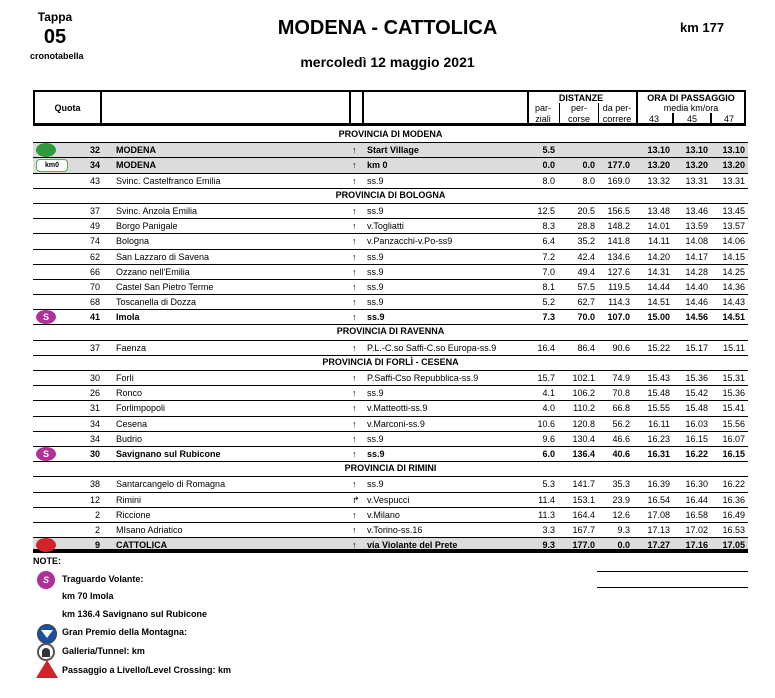  I want to click on partial-distance: 15.7, so click(546, 378).